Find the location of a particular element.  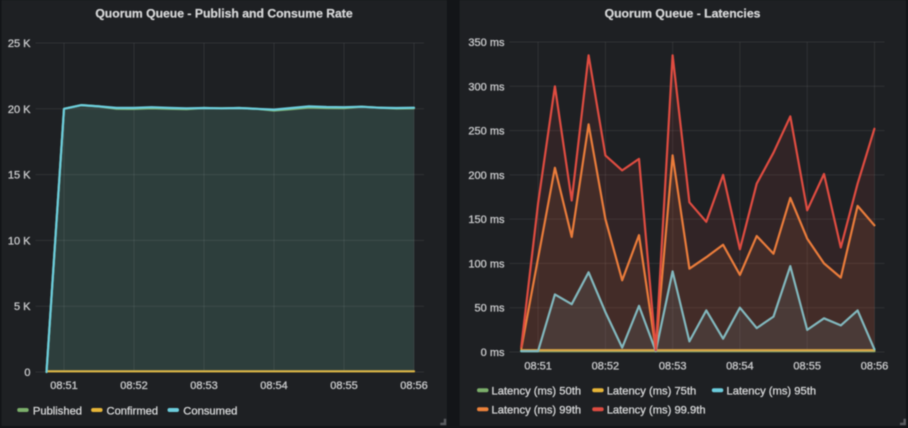

svg-text: 20 K is located at coordinates (19, 110).